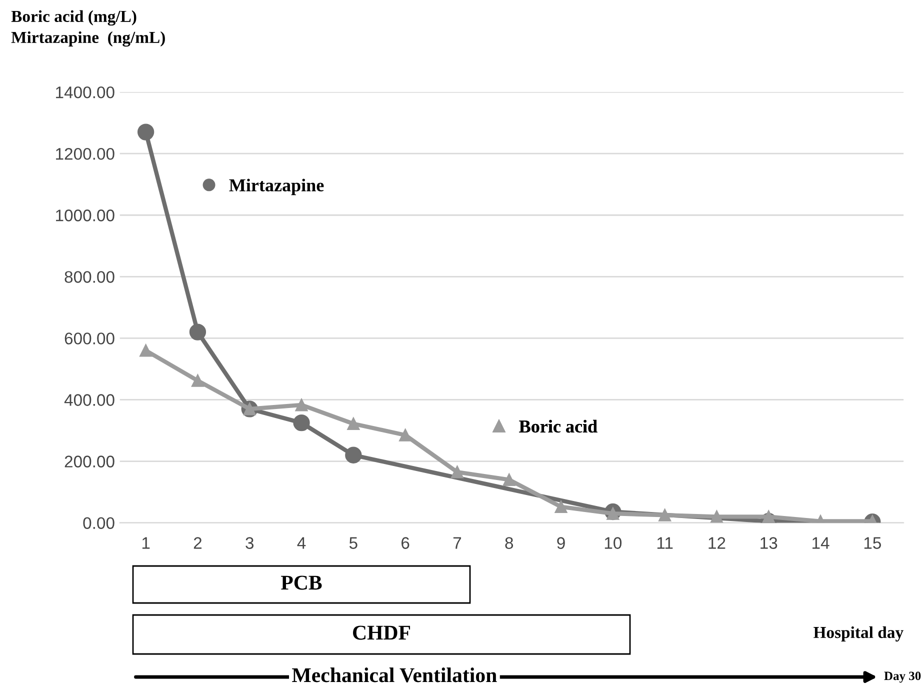  I want to click on legend-label: Mirtazapine, so click(276, 187).